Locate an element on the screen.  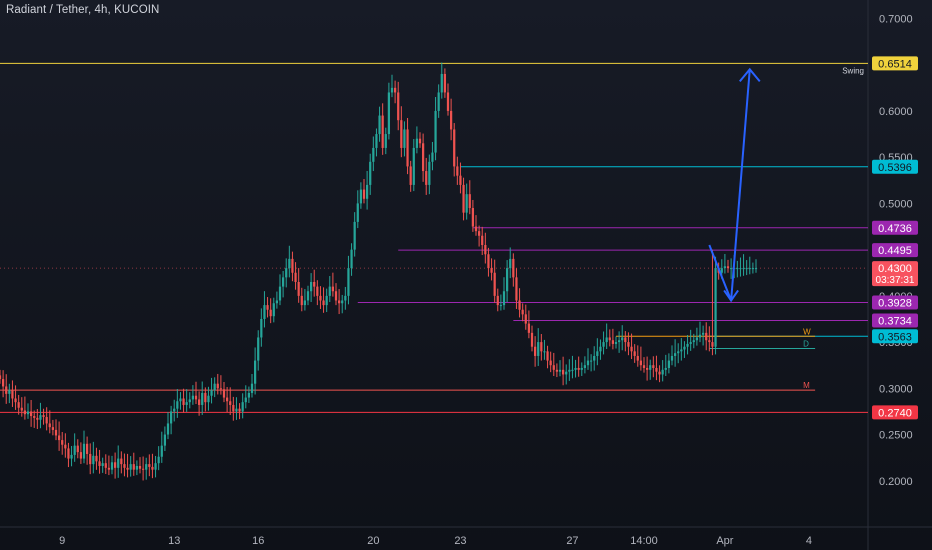
symbol-title: Radiant / Tether, 4h, KUCOIN is located at coordinates (83, 10).